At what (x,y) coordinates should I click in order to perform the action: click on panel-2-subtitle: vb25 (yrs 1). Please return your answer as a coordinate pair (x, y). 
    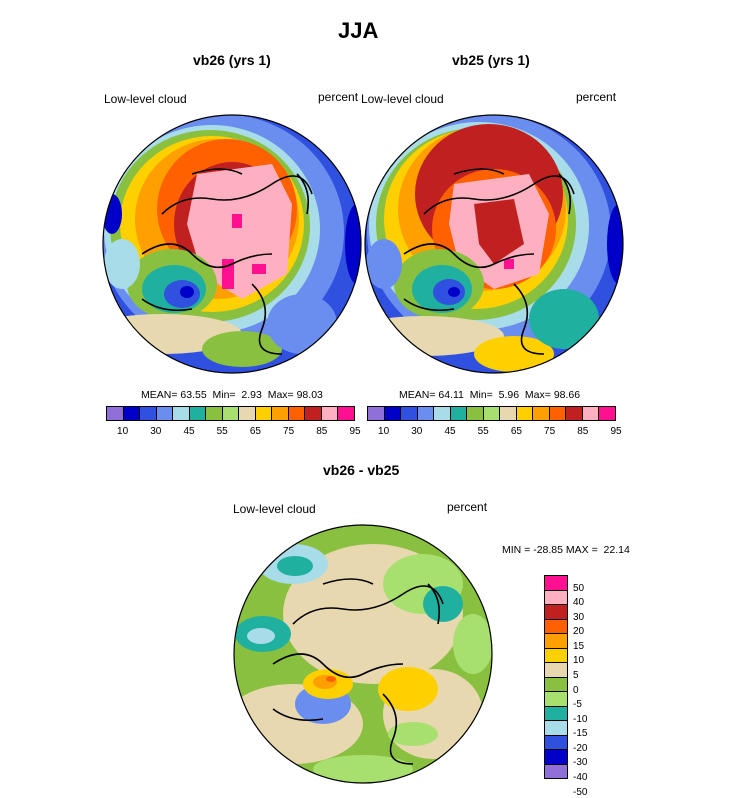
    Looking at the image, I should click on (491, 60).